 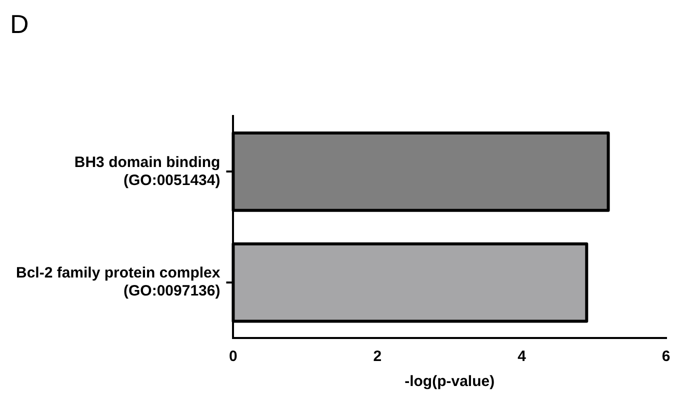 I want to click on x-tick-label: 0, so click(x=233, y=357).